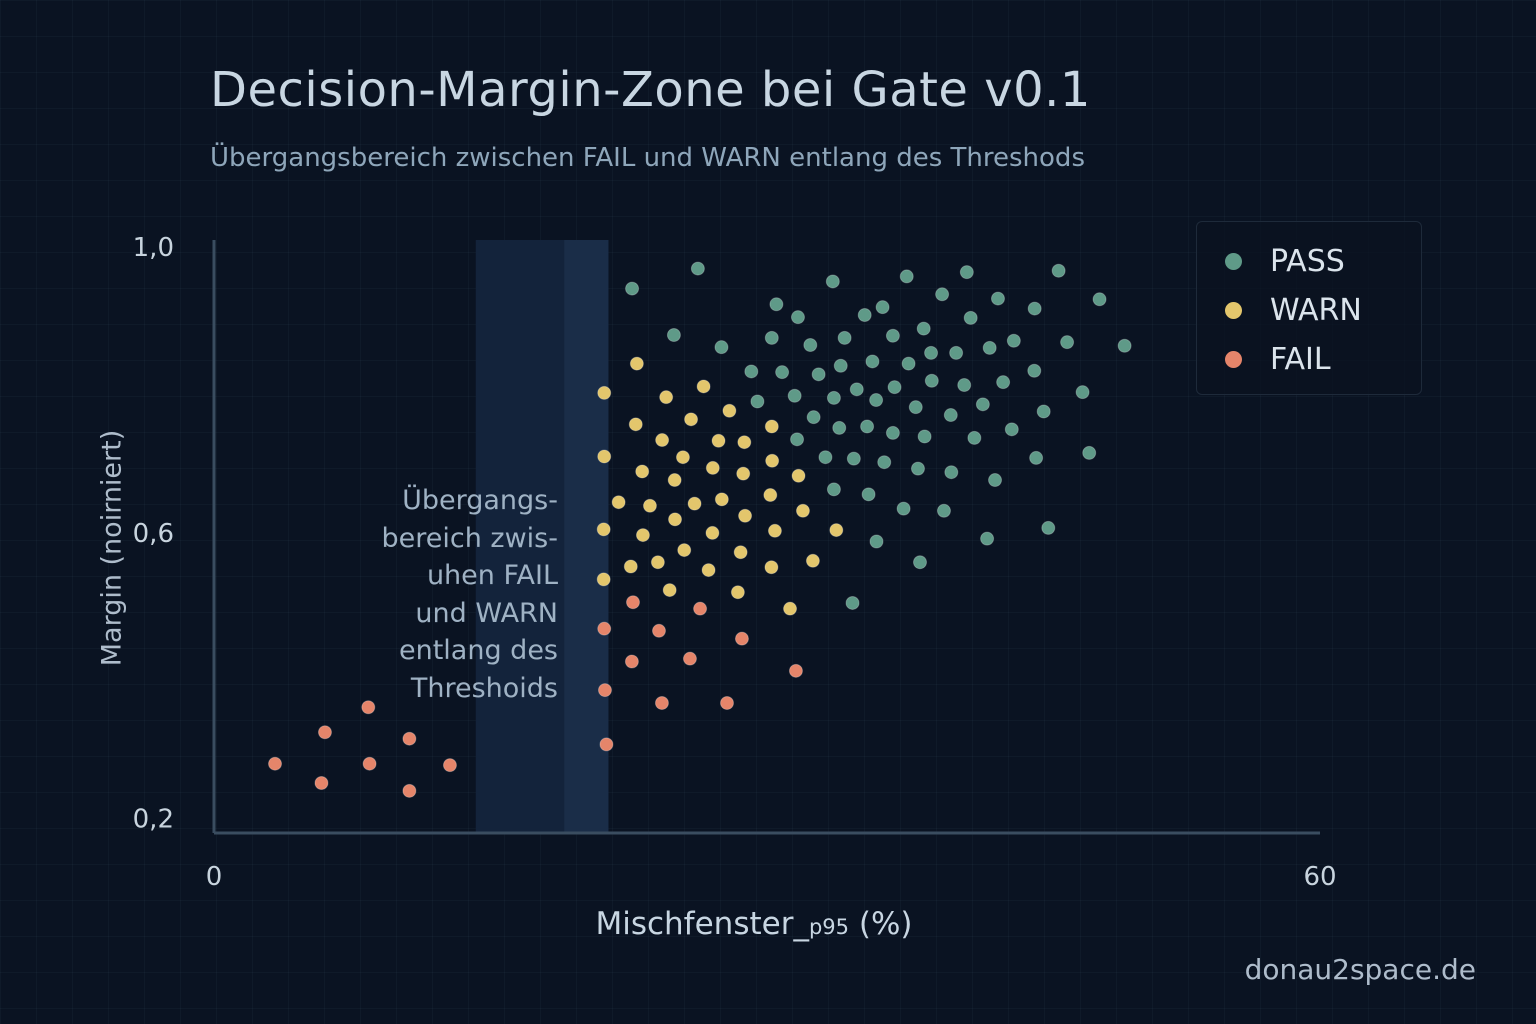 This screenshot has width=1536, height=1024. I want to click on chart-title: Decision-Margin-Zone bei Gate v0.1, so click(650, 90).